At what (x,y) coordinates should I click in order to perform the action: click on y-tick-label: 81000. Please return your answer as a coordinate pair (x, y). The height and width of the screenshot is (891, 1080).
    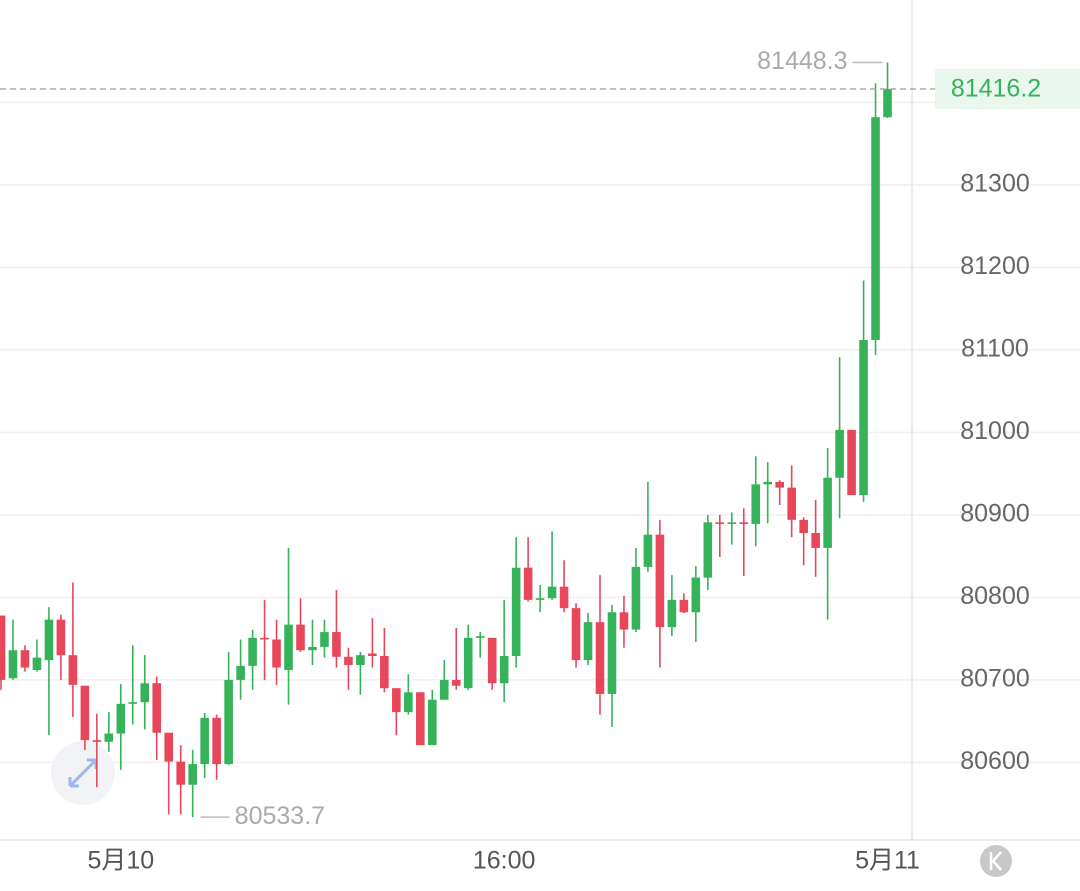
    Looking at the image, I should click on (995, 431).